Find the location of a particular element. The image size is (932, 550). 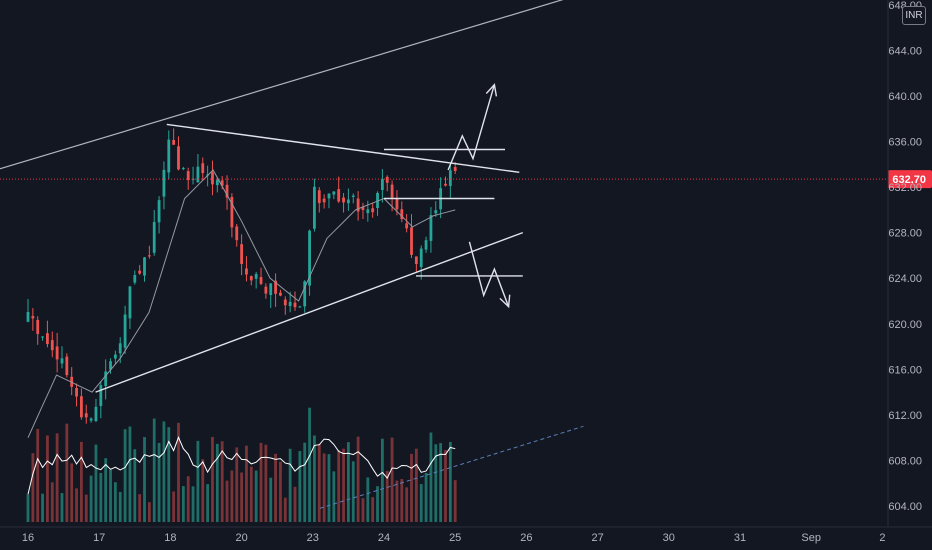

y-tick-label: 644.00 is located at coordinates (905, 51).